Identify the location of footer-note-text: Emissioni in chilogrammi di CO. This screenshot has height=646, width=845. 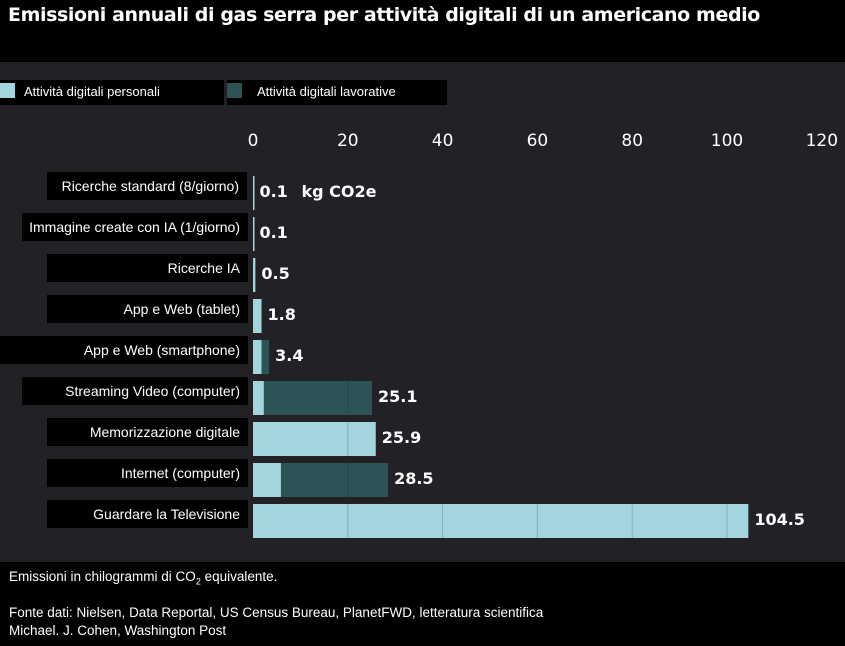
(102, 576).